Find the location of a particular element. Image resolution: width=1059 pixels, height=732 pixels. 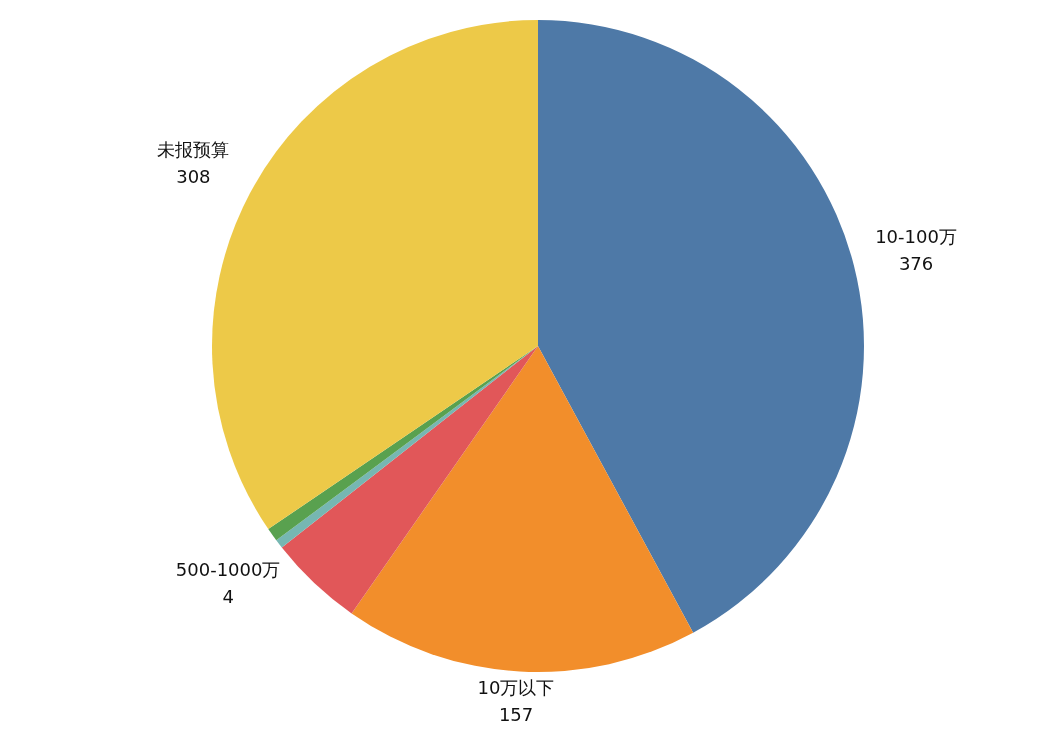

slice-label: 500-1000万 is located at coordinates (228, 569).